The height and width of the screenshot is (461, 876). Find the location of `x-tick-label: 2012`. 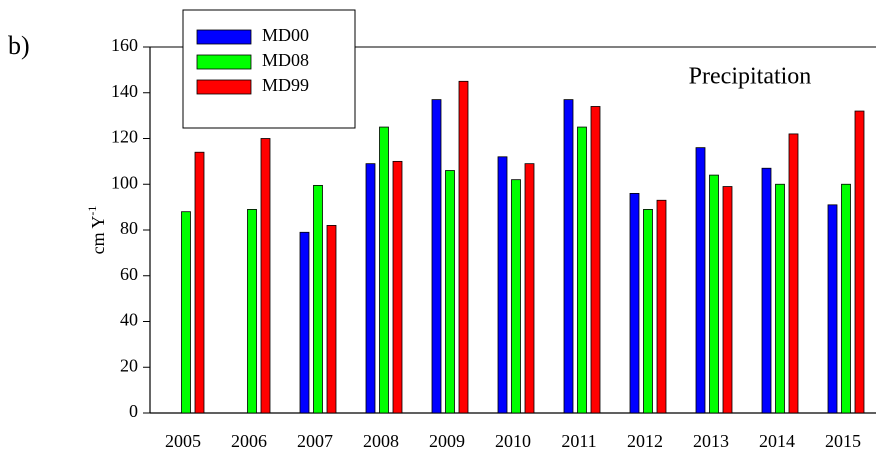

x-tick-label: 2012 is located at coordinates (645, 441).